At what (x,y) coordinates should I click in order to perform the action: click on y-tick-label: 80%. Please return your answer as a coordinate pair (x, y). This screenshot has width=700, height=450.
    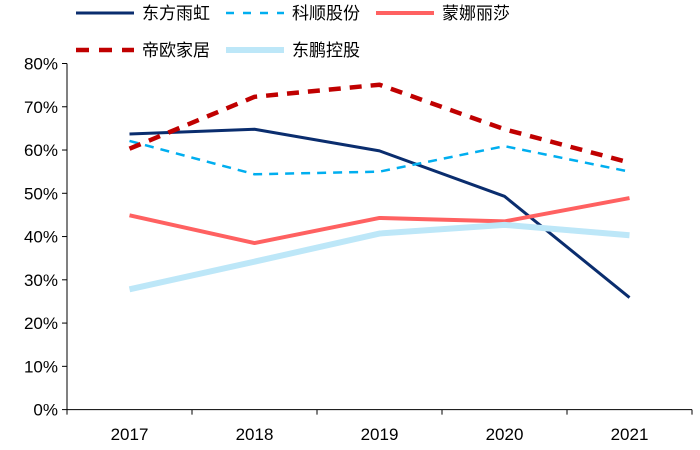
    Looking at the image, I should click on (41, 64).